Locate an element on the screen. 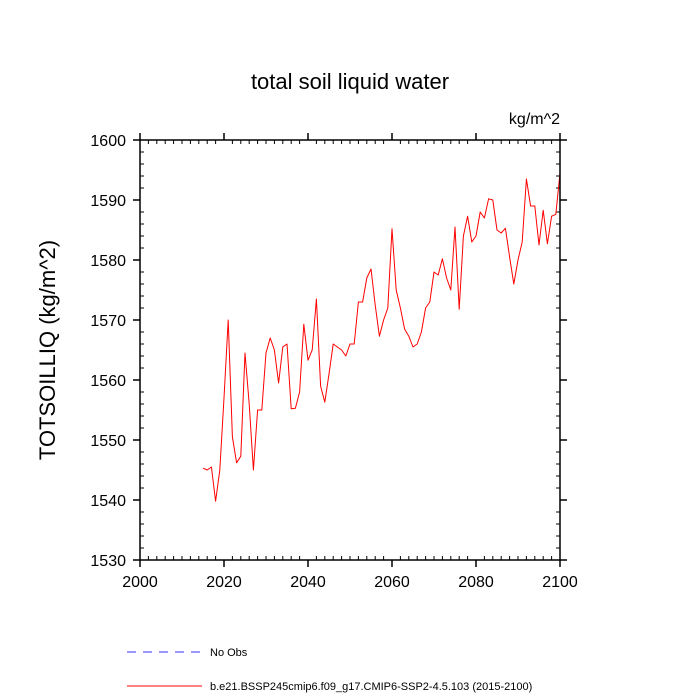  y-tick-label: 1550 is located at coordinates (108, 441).